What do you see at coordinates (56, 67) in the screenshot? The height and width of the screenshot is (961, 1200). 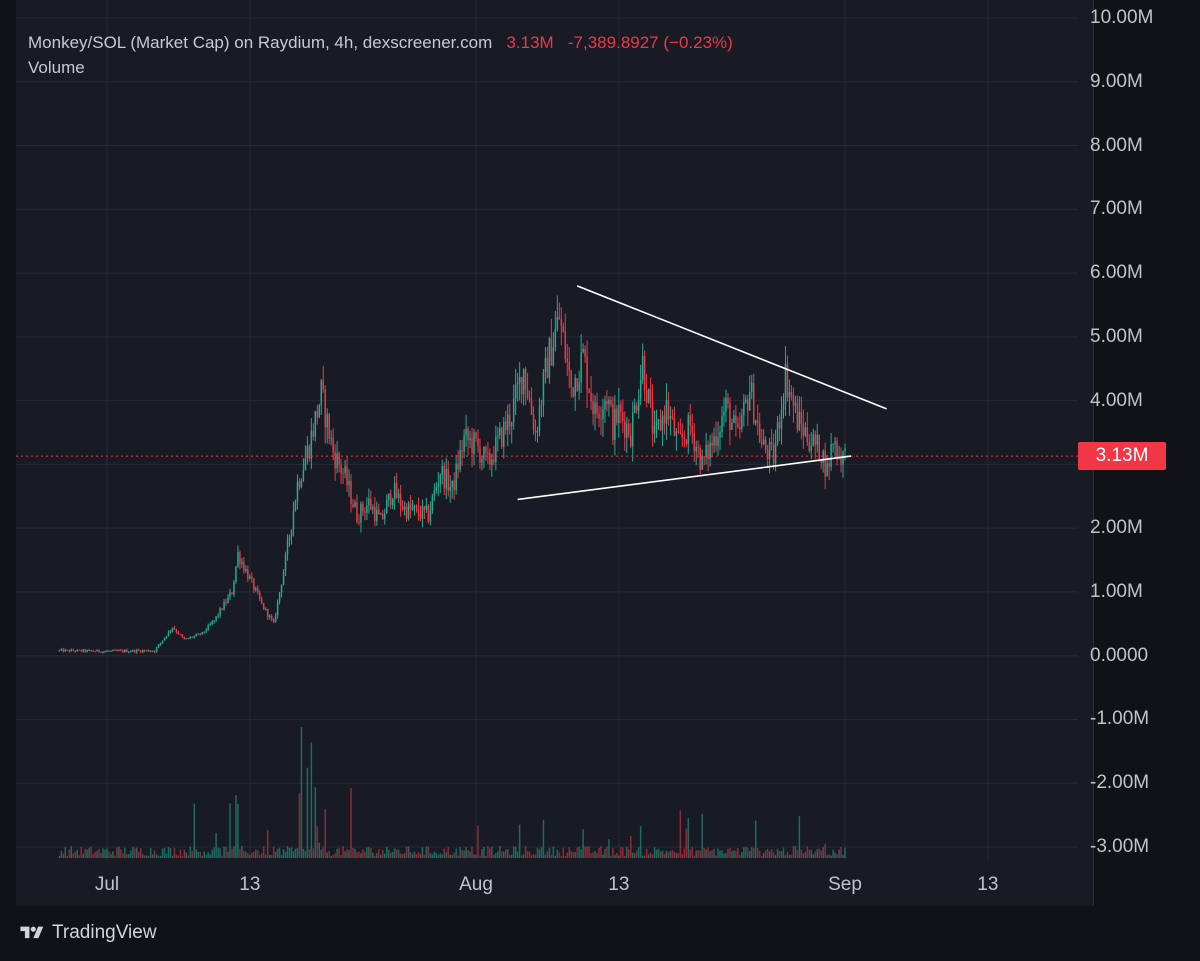 I see `volume-legend: Volume` at bounding box center [56, 67].